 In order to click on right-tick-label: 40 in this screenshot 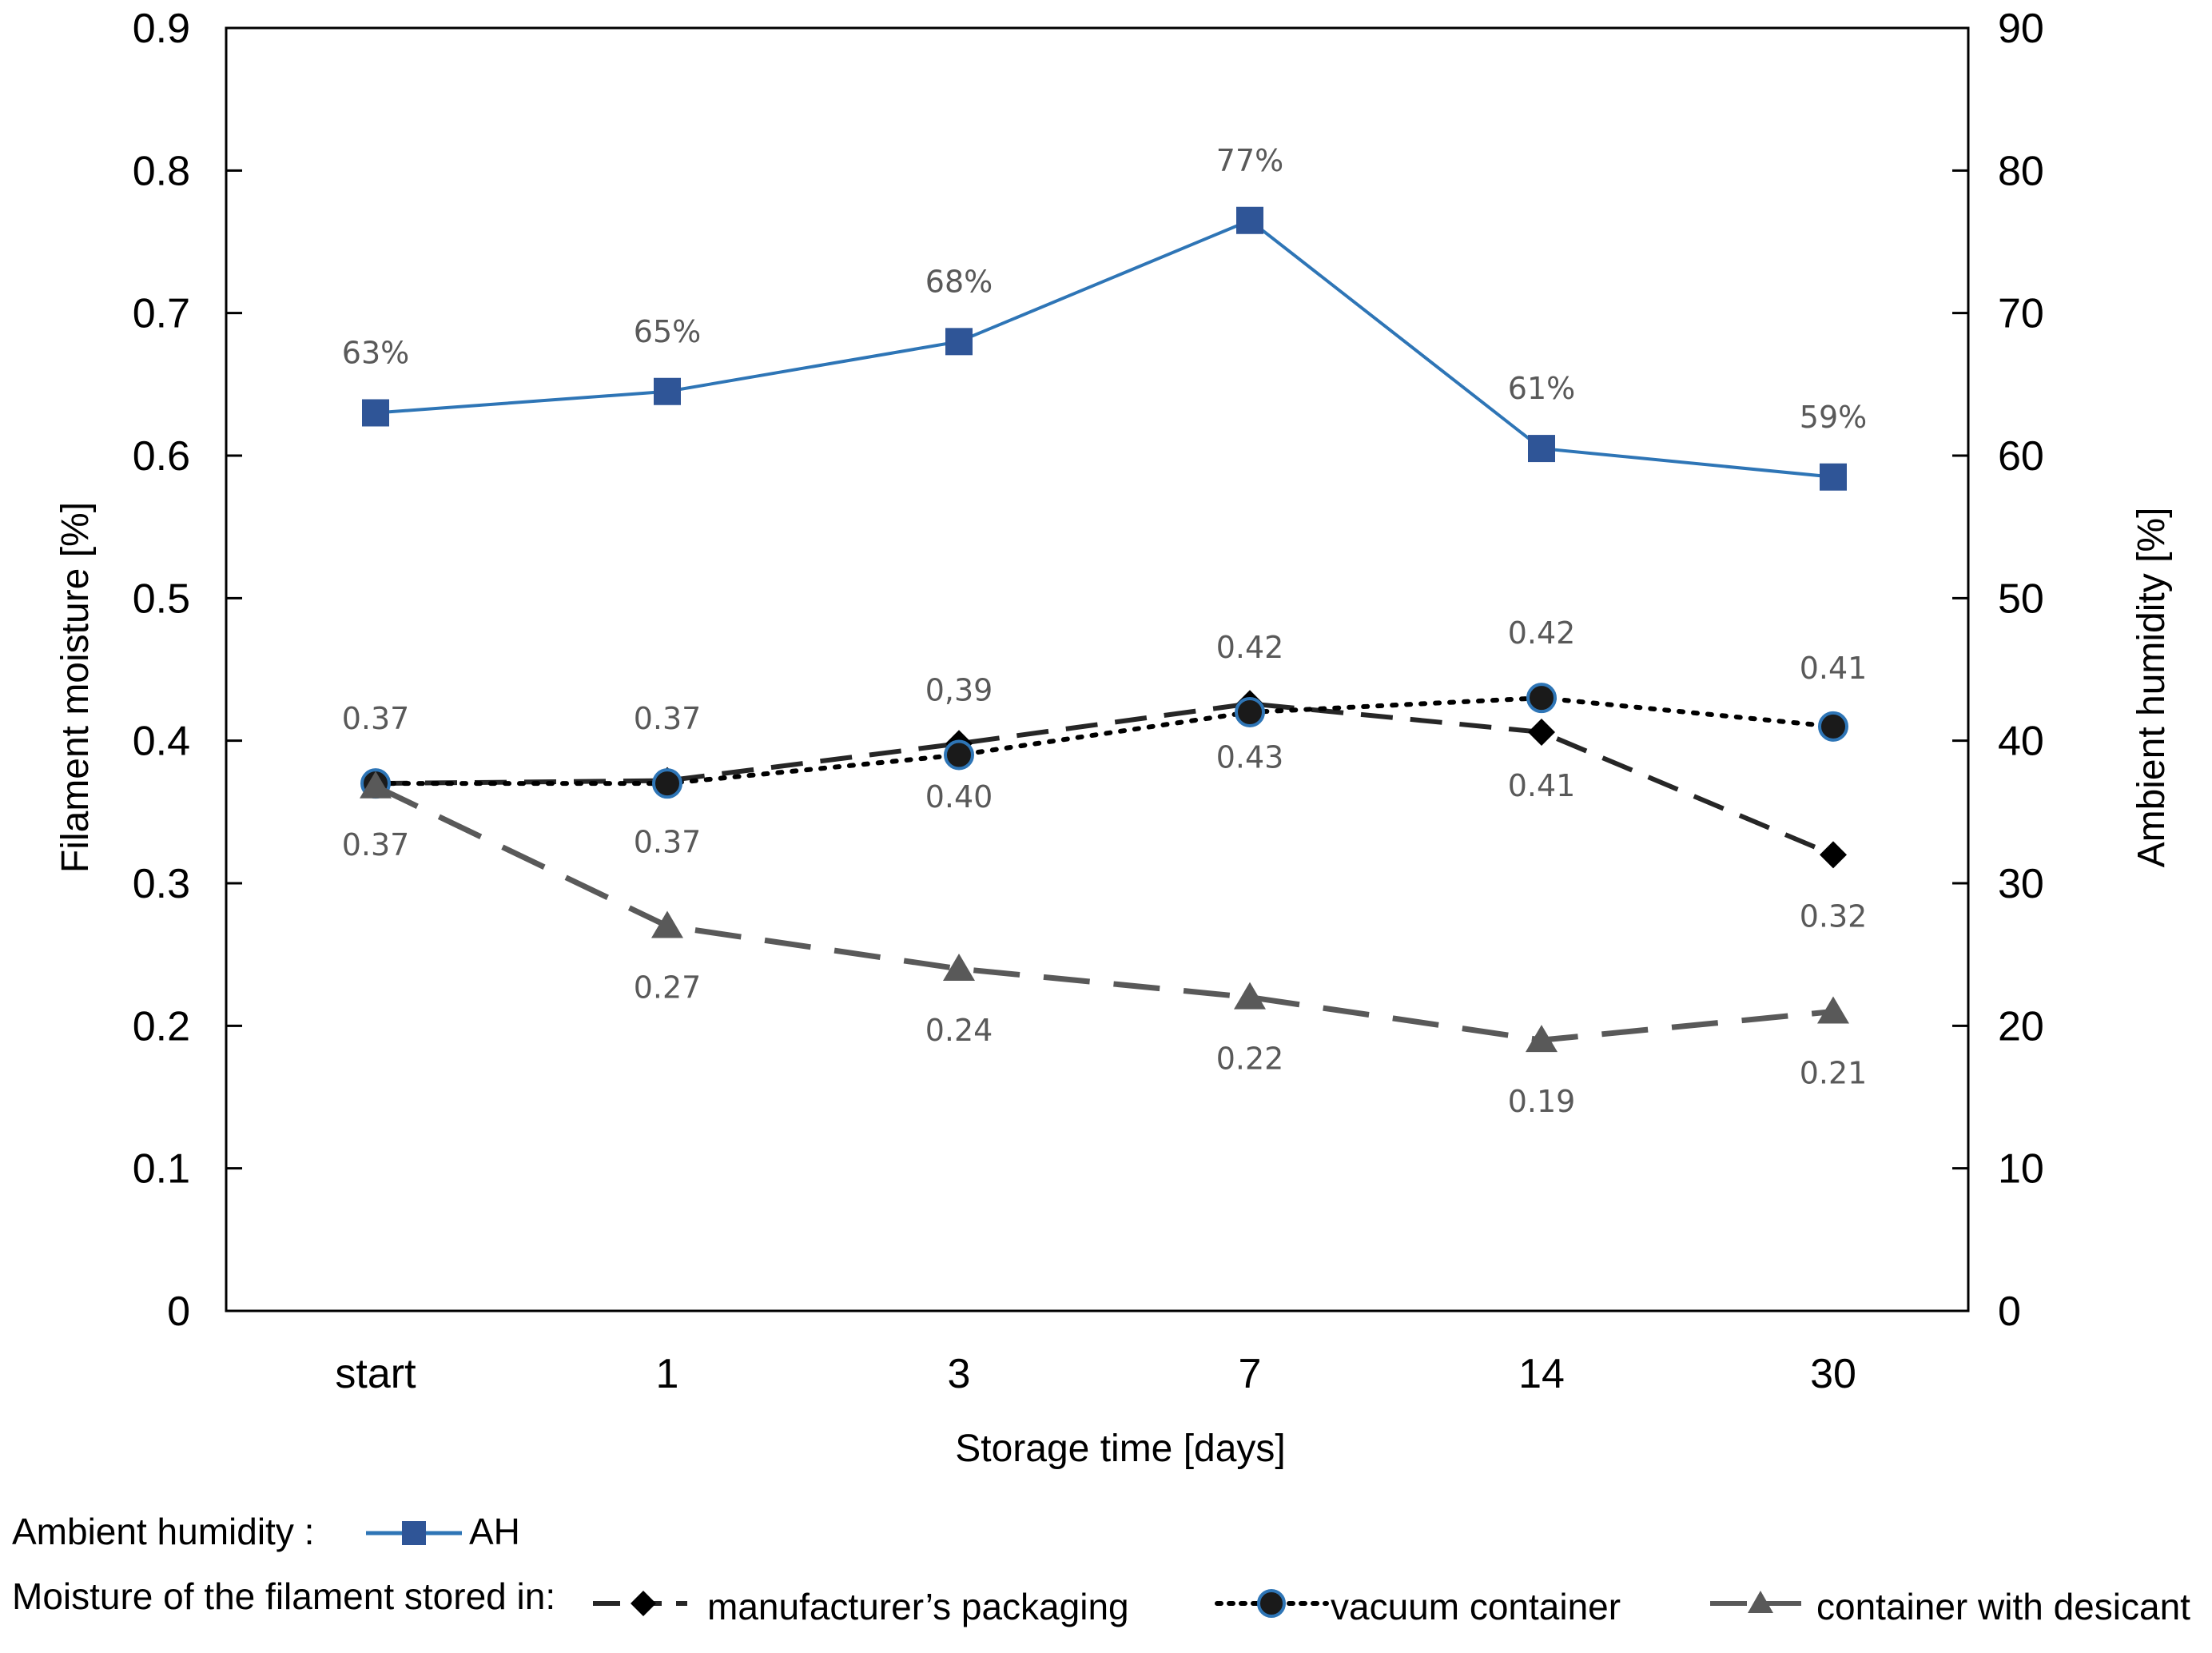, I will do `click(2021, 742)`.